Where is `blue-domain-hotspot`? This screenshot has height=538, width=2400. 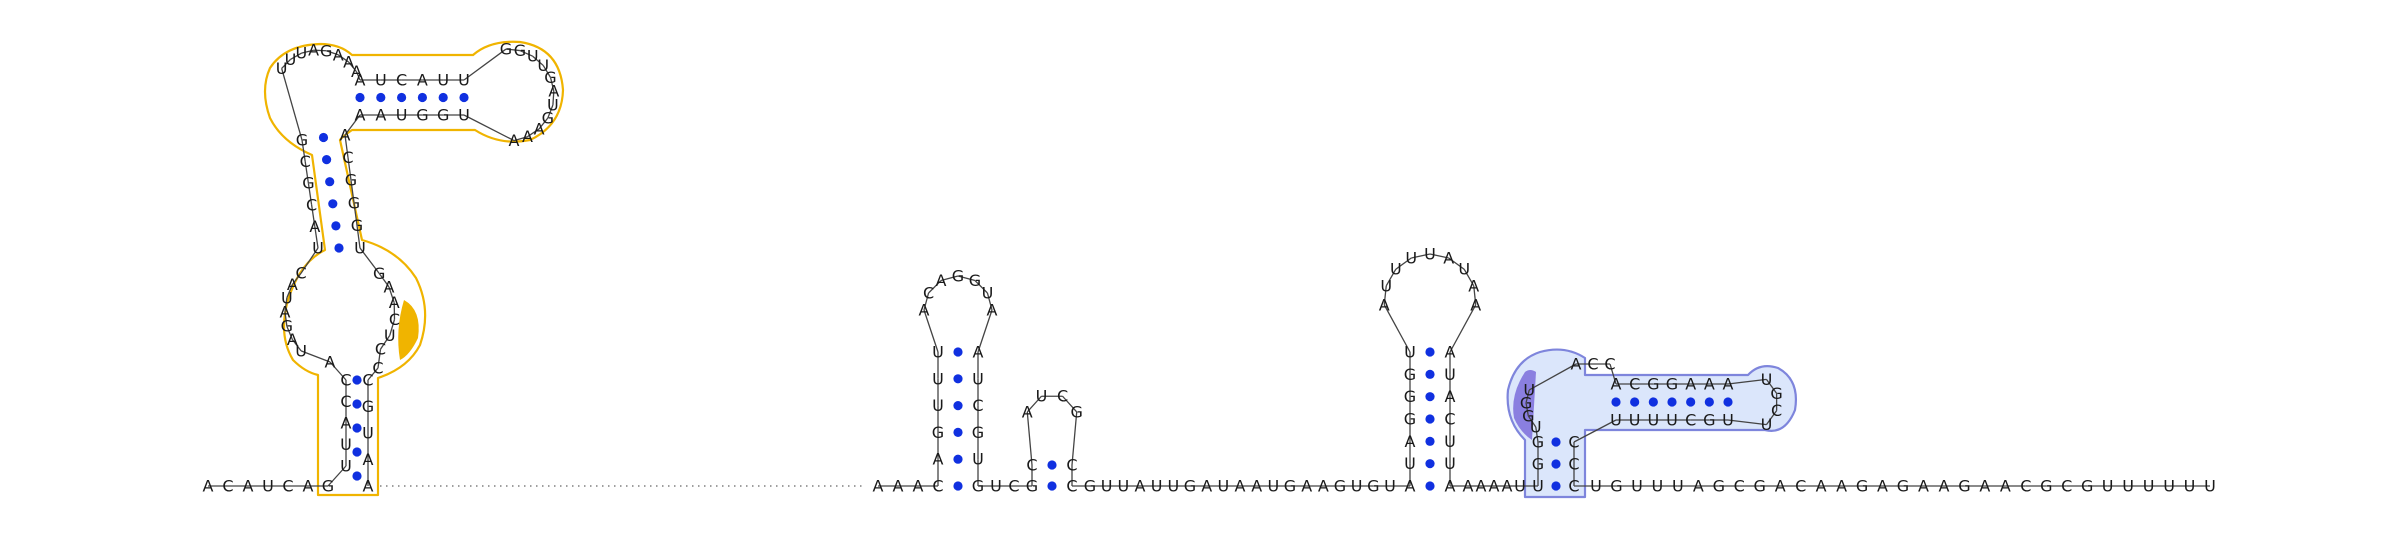
blue-domain-hotspot is located at coordinates (1524, 405).